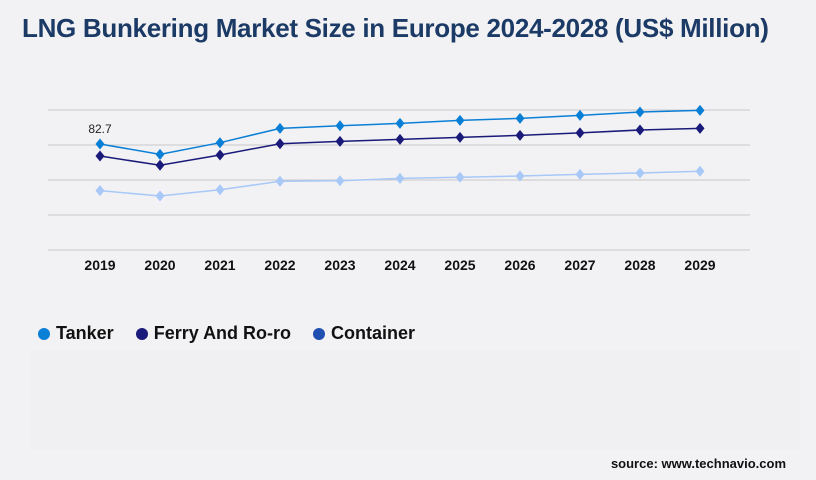  Describe the element at coordinates (519, 265) in the screenshot. I see `x-tick-label: 2026` at that location.